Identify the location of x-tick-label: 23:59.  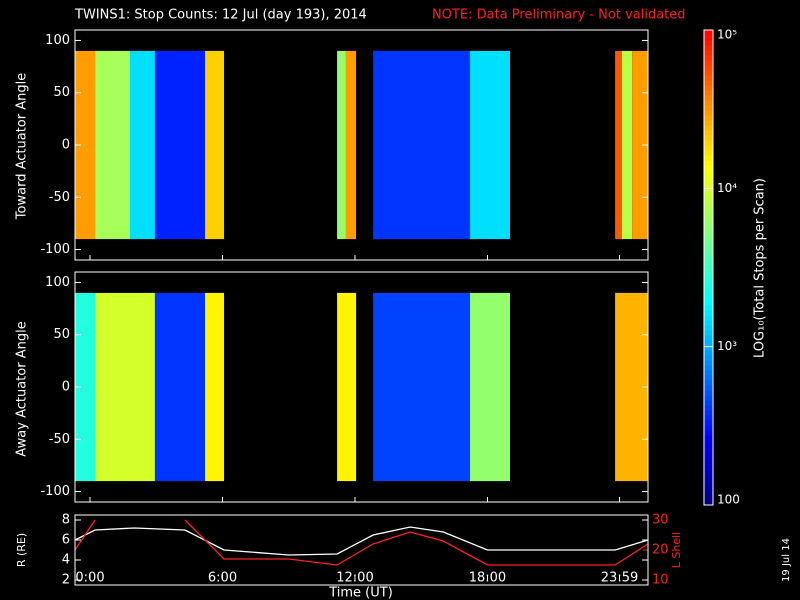
(619, 578).